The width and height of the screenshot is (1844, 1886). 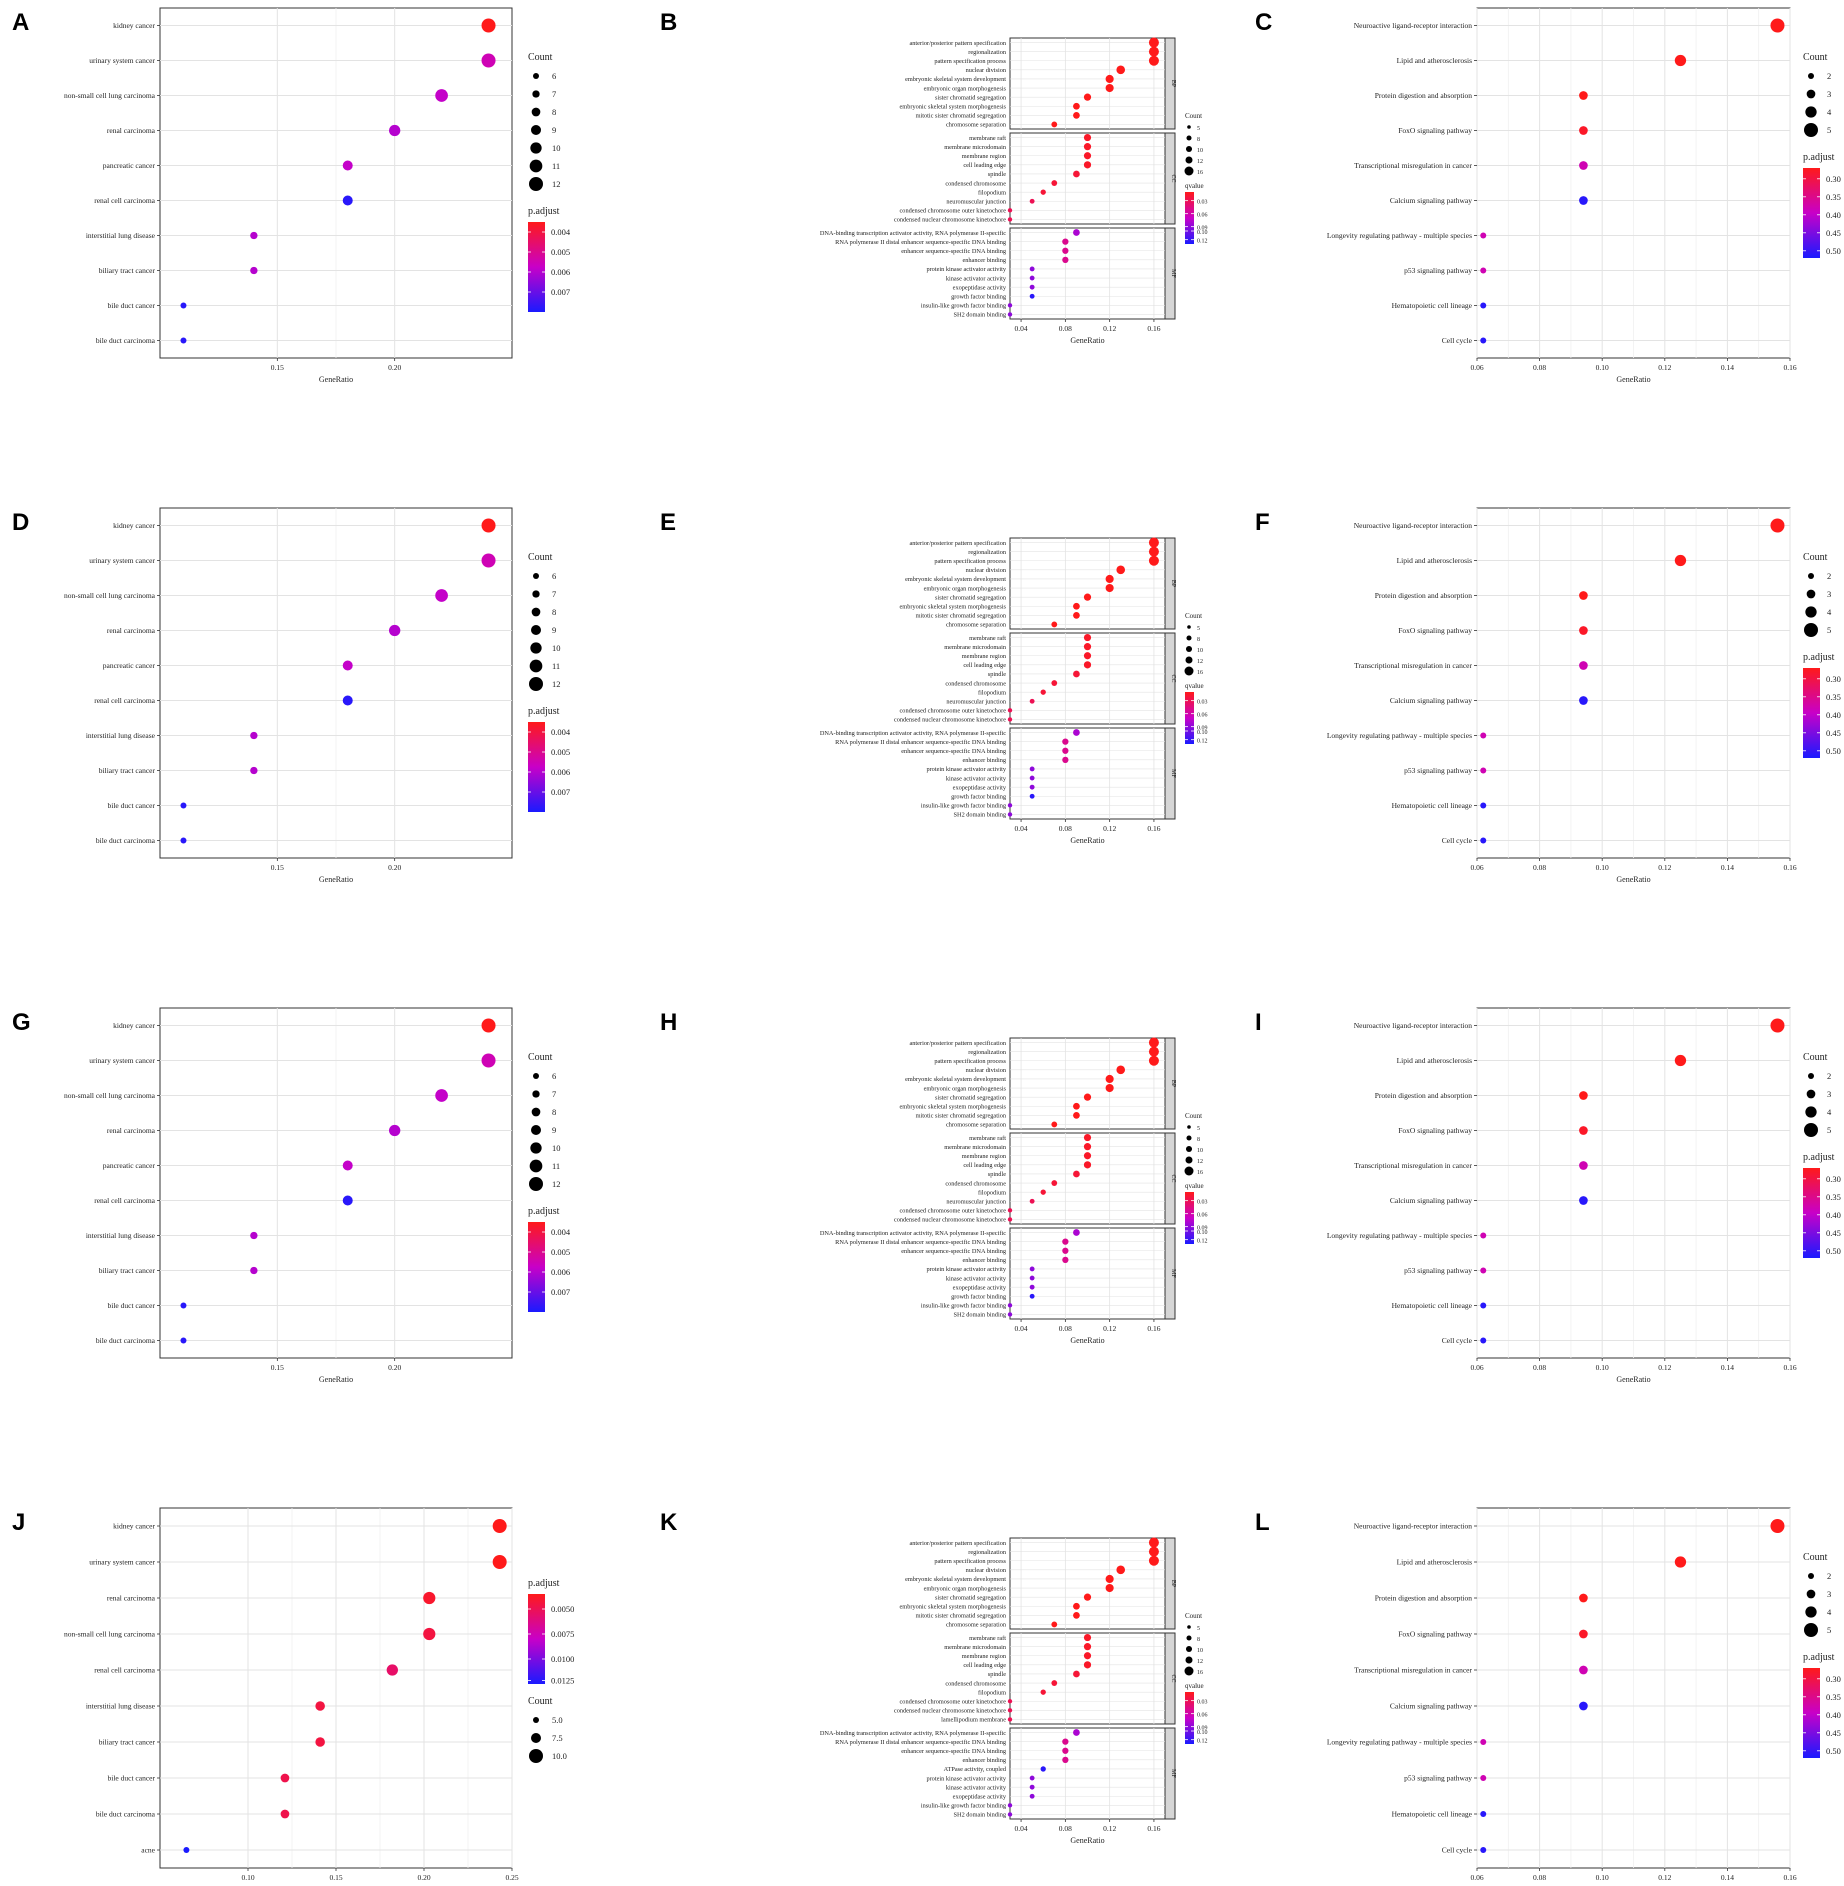 I want to click on y-category-label: chromosome separation, so click(x=976, y=1625).